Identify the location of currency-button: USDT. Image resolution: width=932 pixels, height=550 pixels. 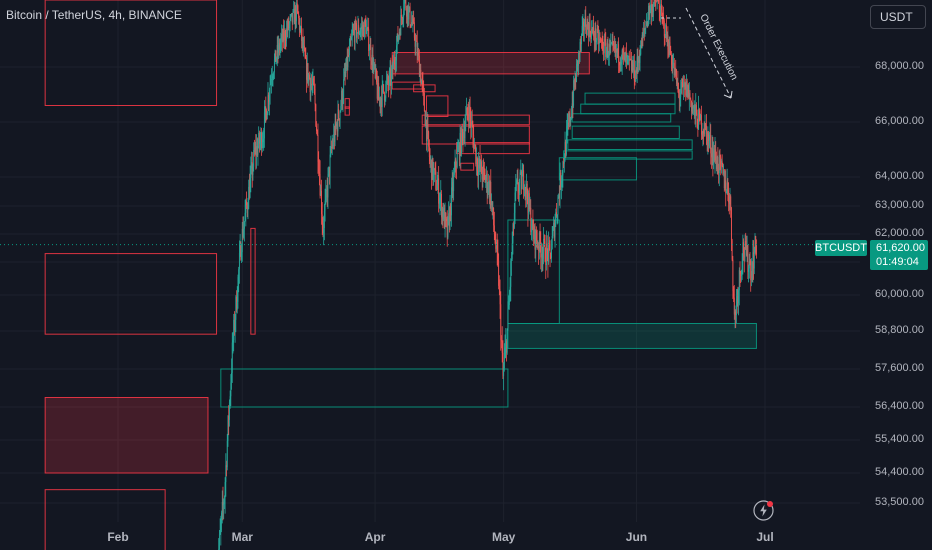
(898, 17).